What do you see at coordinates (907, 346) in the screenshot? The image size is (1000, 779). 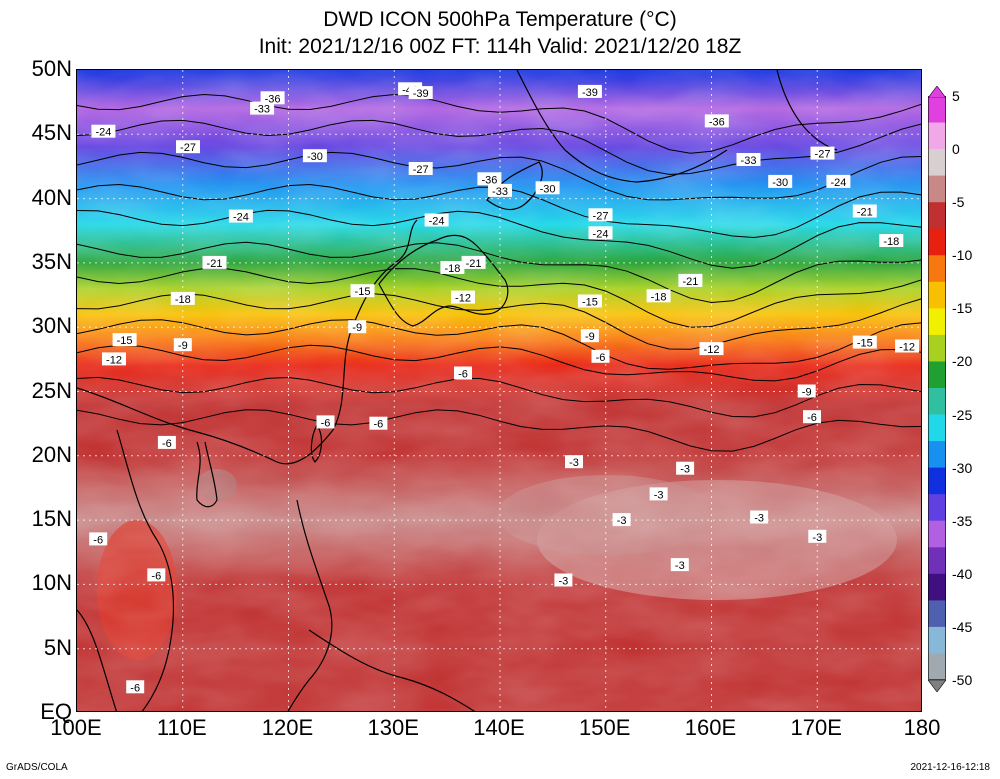 I see `contour-label: -12` at bounding box center [907, 346].